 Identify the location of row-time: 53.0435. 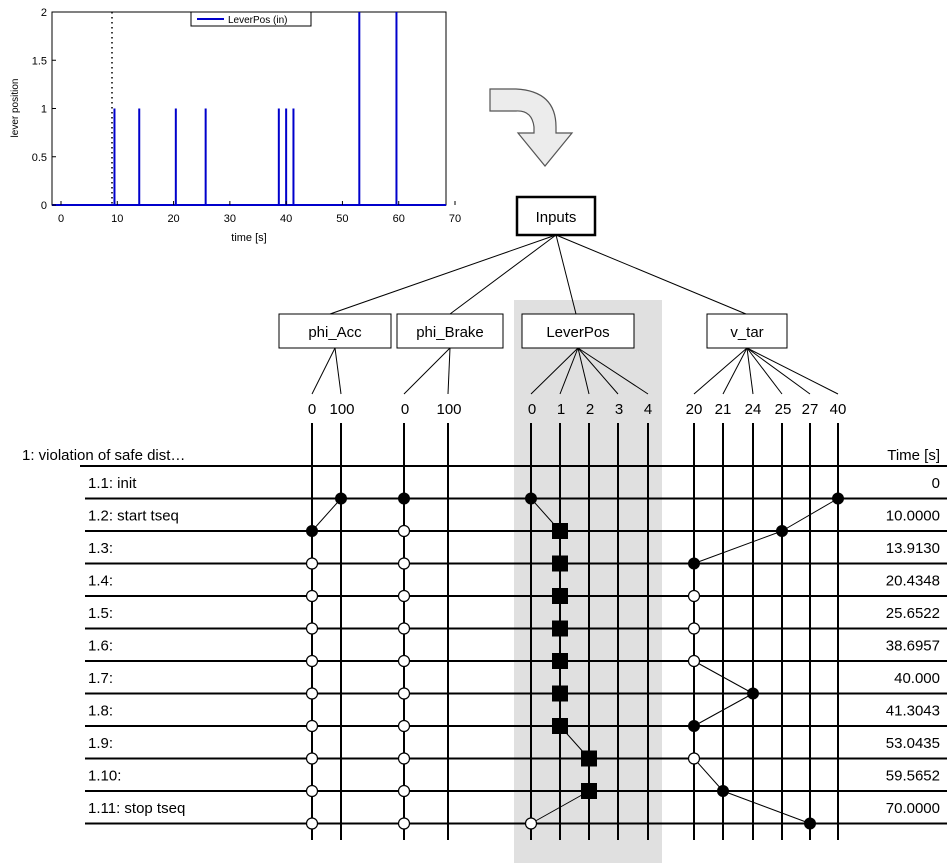
(913, 743).